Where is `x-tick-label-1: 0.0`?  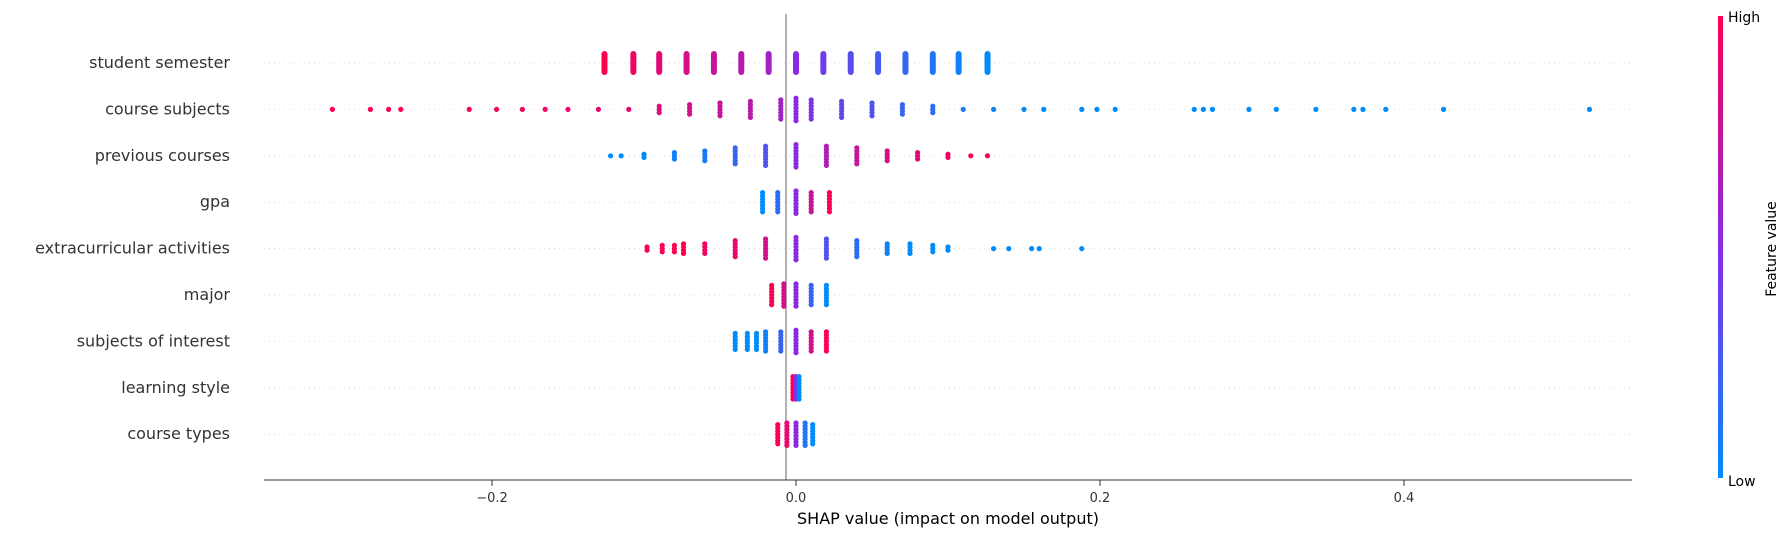 x-tick-label-1: 0.0 is located at coordinates (796, 498).